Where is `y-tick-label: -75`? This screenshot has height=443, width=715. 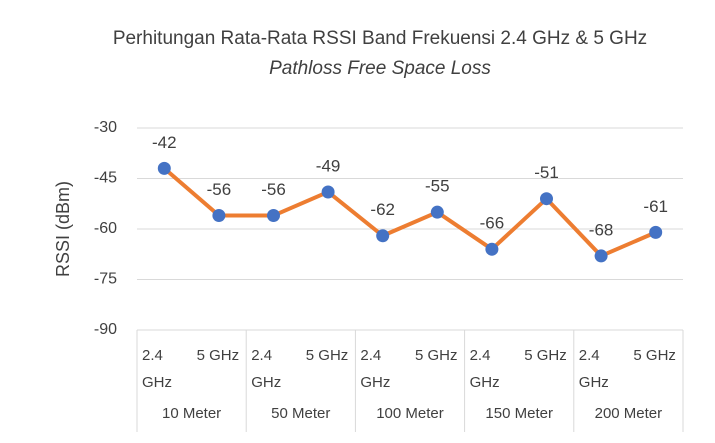 y-tick-label: -75 is located at coordinates (105, 279).